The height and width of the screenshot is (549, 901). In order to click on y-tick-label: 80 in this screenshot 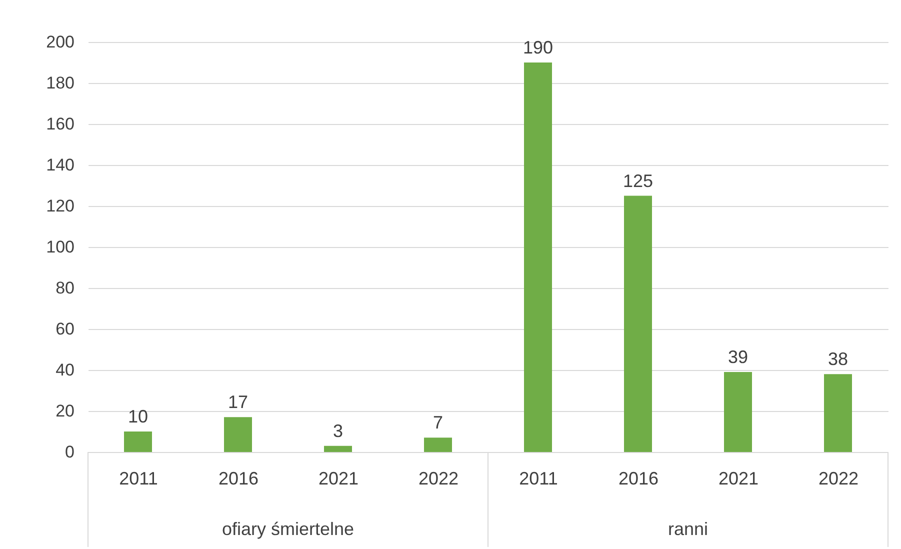, I will do `click(65, 288)`.